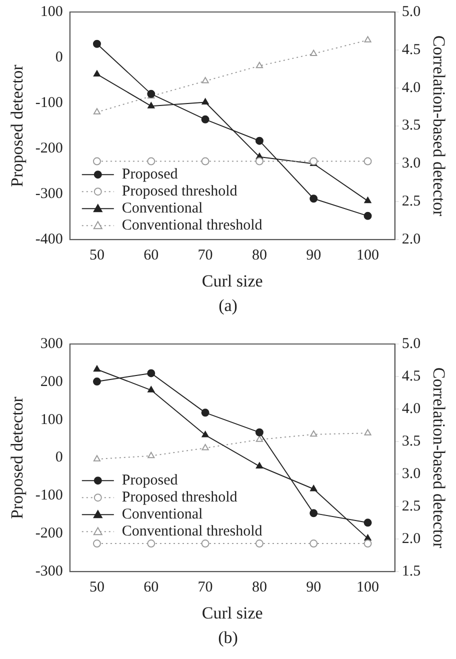 The image size is (456, 659). Describe the element at coordinates (51, 344) in the screenshot. I see `y-tick-label: 300` at that location.